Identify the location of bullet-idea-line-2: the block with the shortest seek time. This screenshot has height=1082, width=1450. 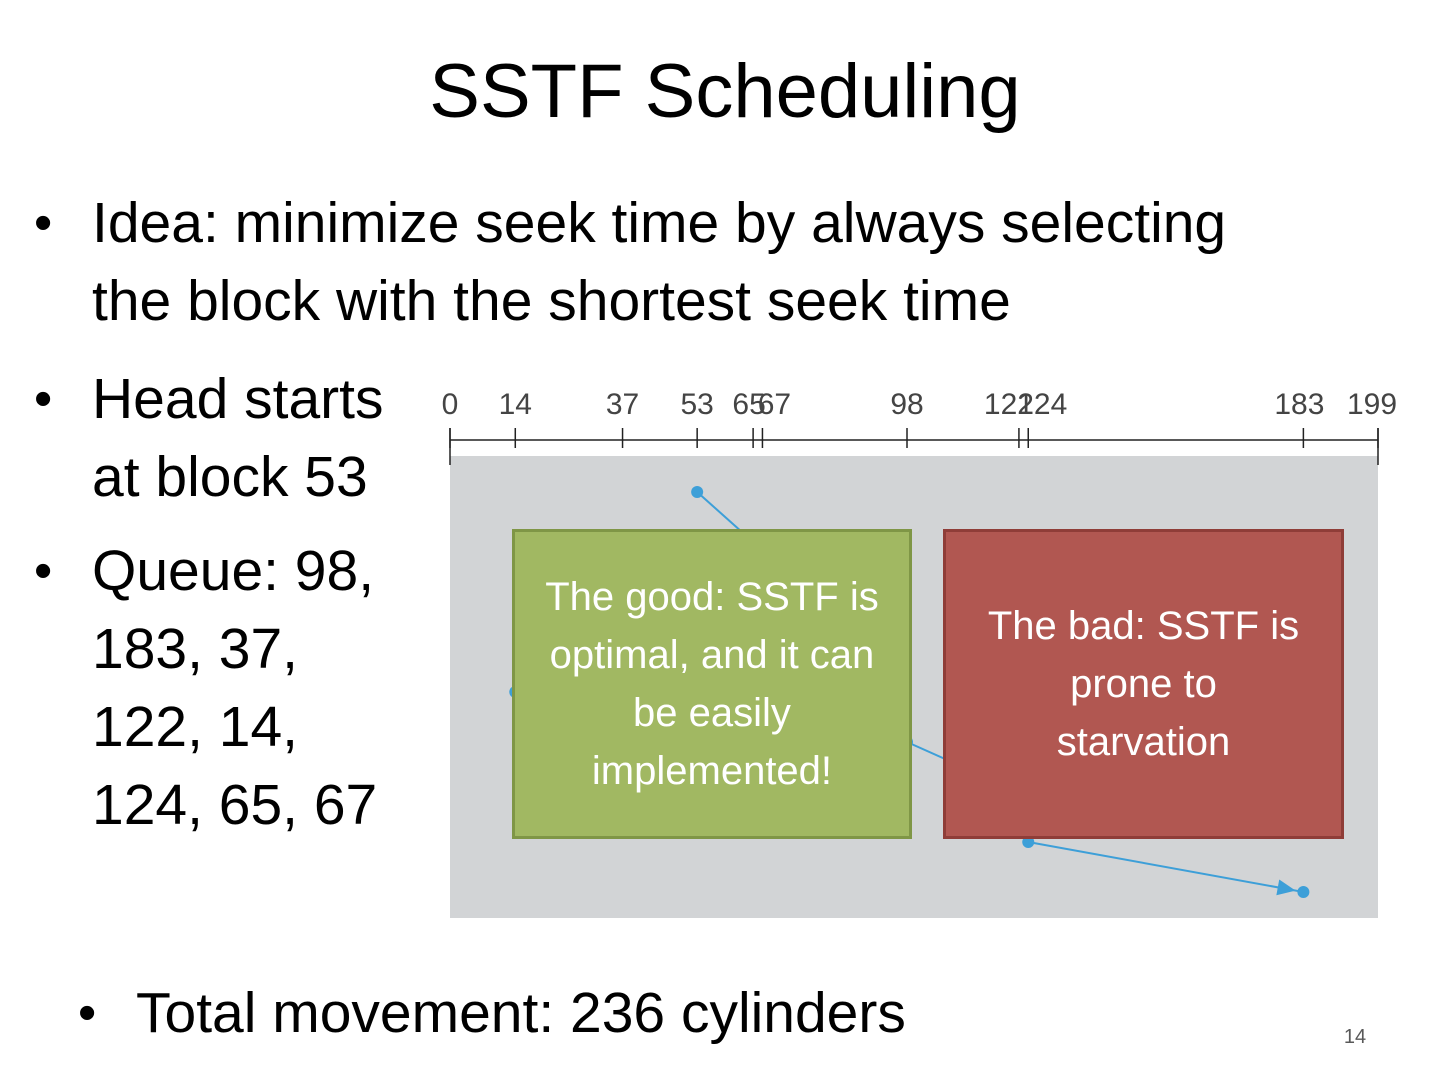
(551, 301).